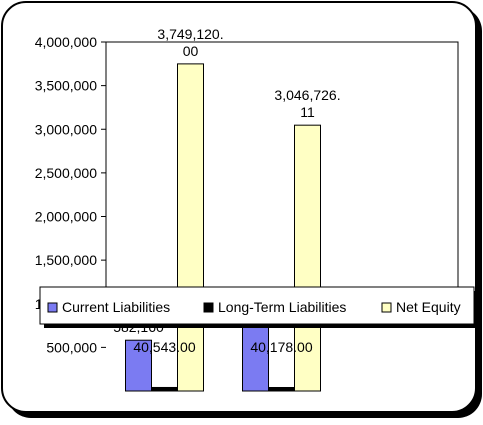 This screenshot has width=483, height=425. I want to click on y-tick-label: 1,500,000, so click(66, 260).